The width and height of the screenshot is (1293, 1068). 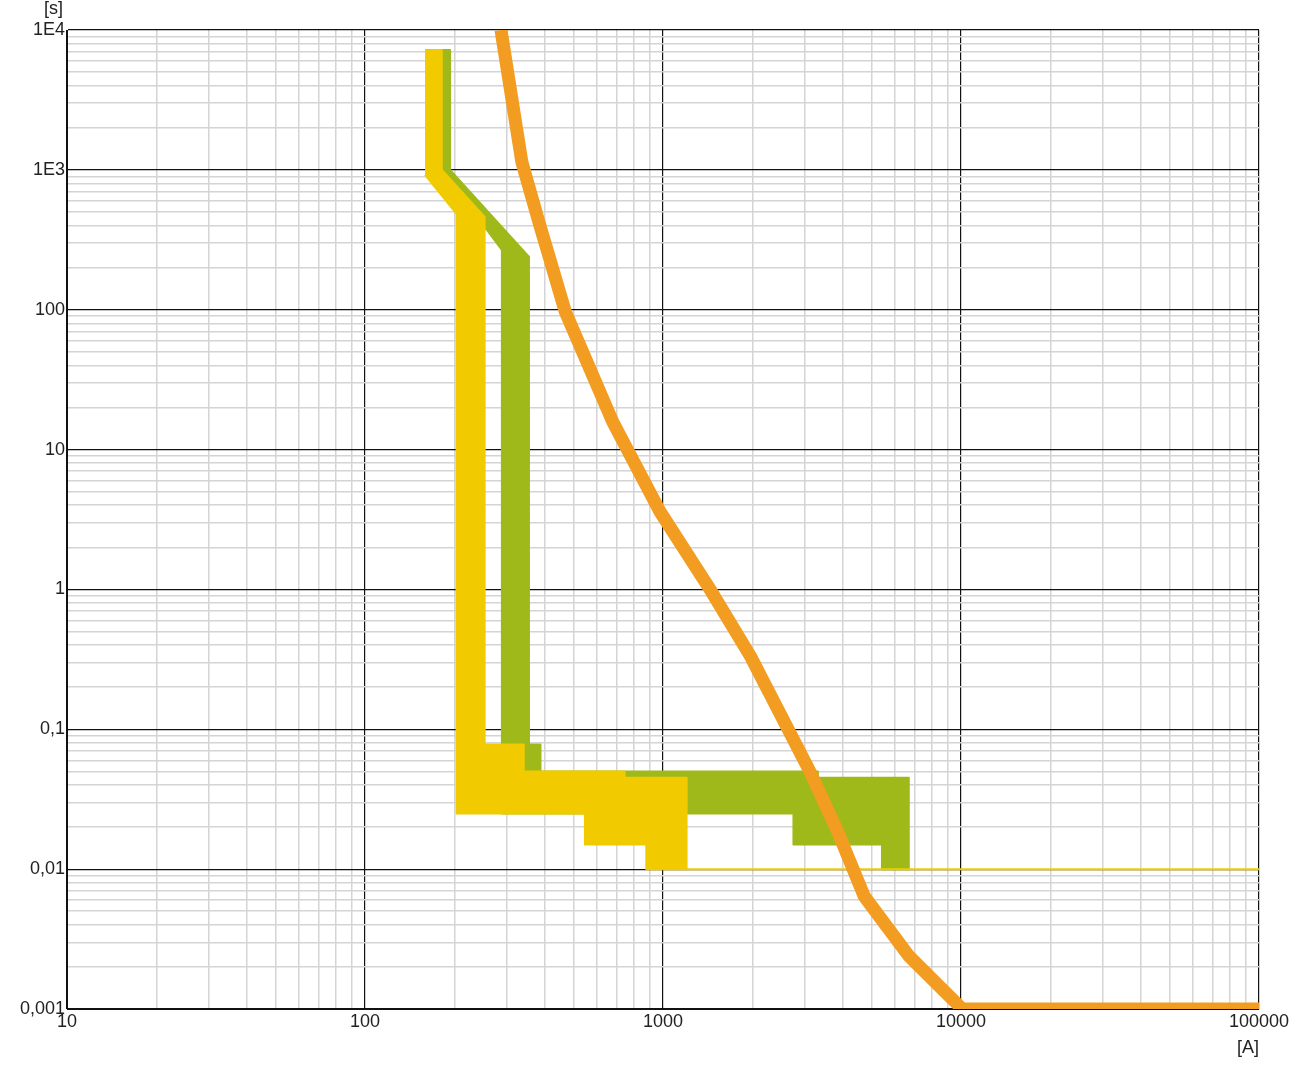 I want to click on y-axis-title: [s], so click(x=53, y=9).